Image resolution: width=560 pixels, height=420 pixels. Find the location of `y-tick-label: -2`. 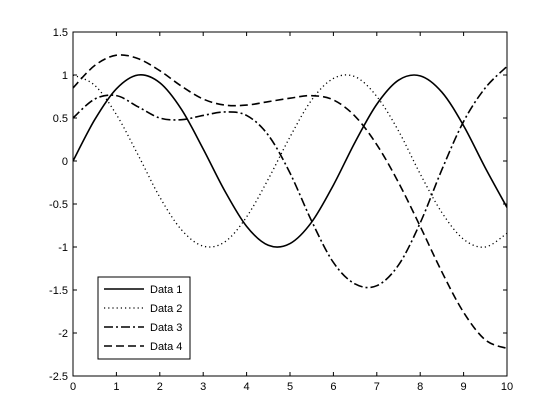

y-tick-label: -2 is located at coordinates (63, 334).